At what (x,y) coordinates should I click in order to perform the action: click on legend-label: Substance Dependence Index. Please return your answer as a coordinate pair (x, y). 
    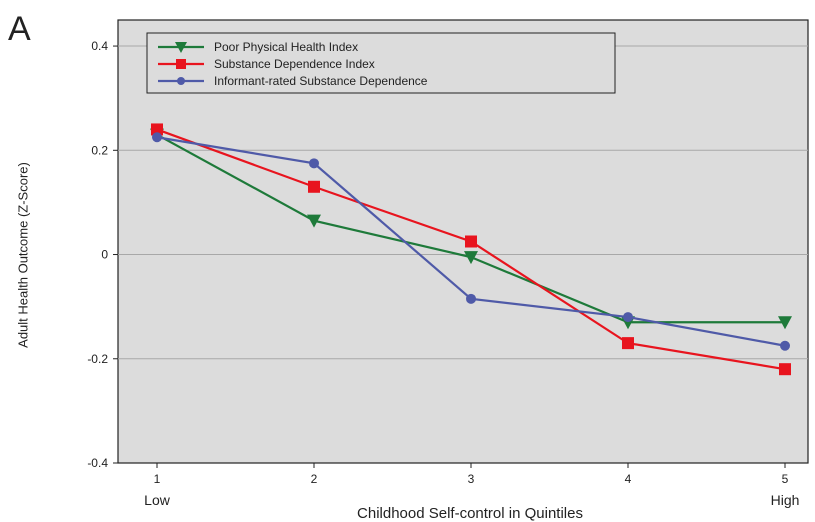
    Looking at the image, I should click on (294, 64).